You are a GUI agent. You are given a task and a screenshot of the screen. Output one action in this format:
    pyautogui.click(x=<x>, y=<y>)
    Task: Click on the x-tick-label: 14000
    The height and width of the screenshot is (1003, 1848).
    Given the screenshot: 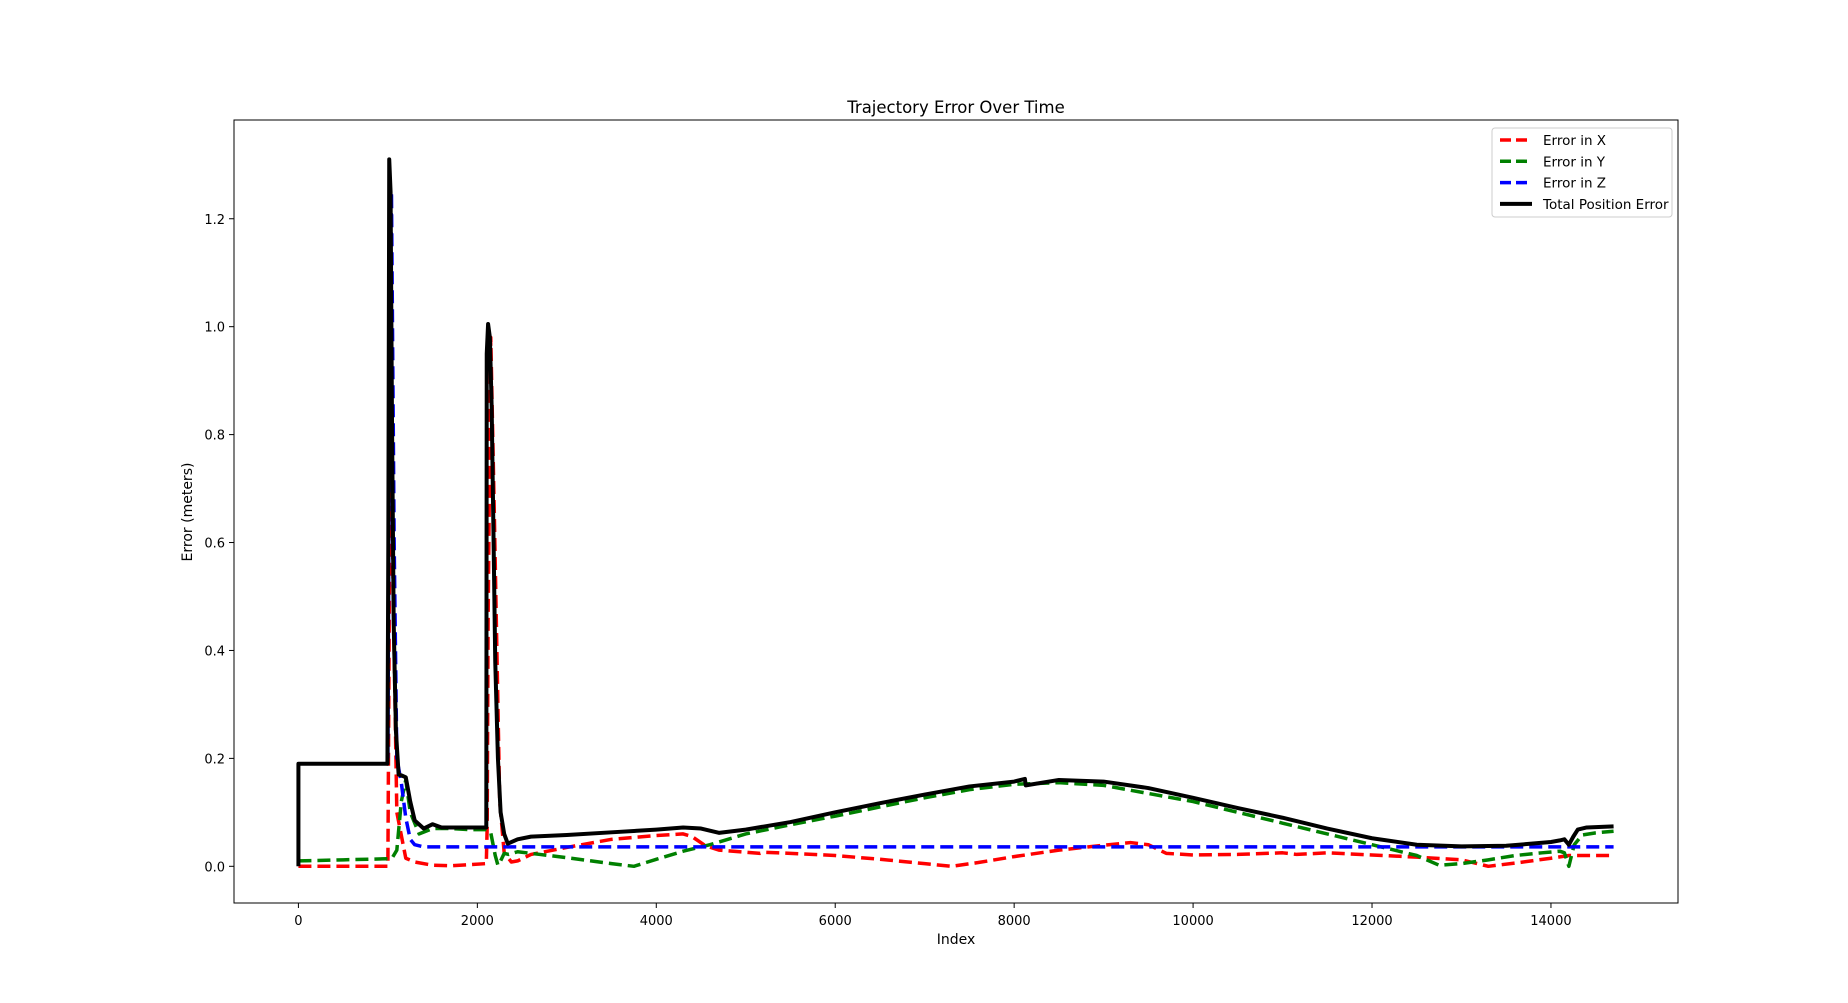 What is the action you would take?
    pyautogui.click(x=1550, y=921)
    